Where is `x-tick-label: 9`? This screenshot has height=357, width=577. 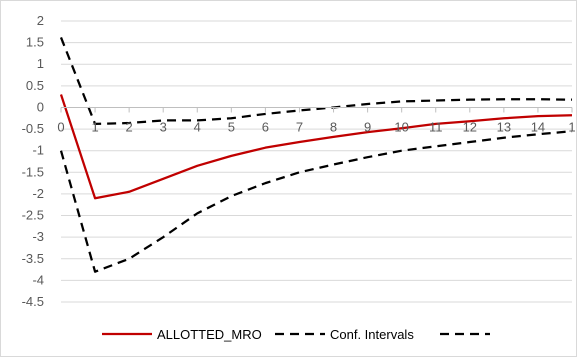
x-tick-label: 9 is located at coordinates (367, 126).